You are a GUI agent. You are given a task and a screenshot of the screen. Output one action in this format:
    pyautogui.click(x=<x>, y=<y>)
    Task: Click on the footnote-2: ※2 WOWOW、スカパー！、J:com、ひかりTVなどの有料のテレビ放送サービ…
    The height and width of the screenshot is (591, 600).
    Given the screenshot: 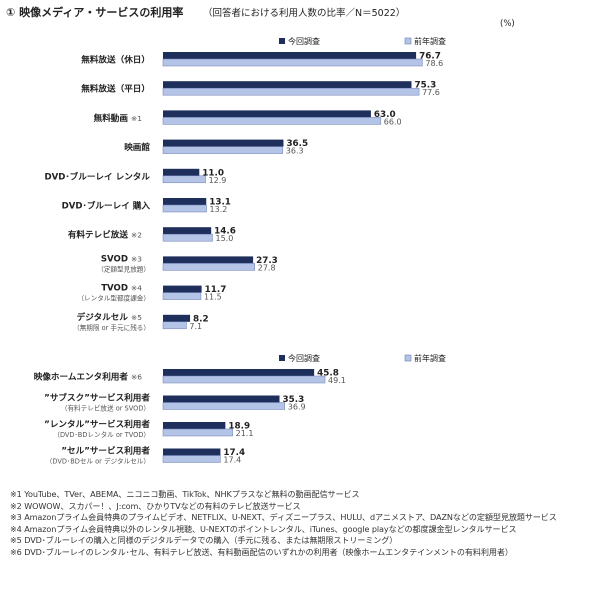 What is the action you would take?
    pyautogui.click(x=155, y=505)
    